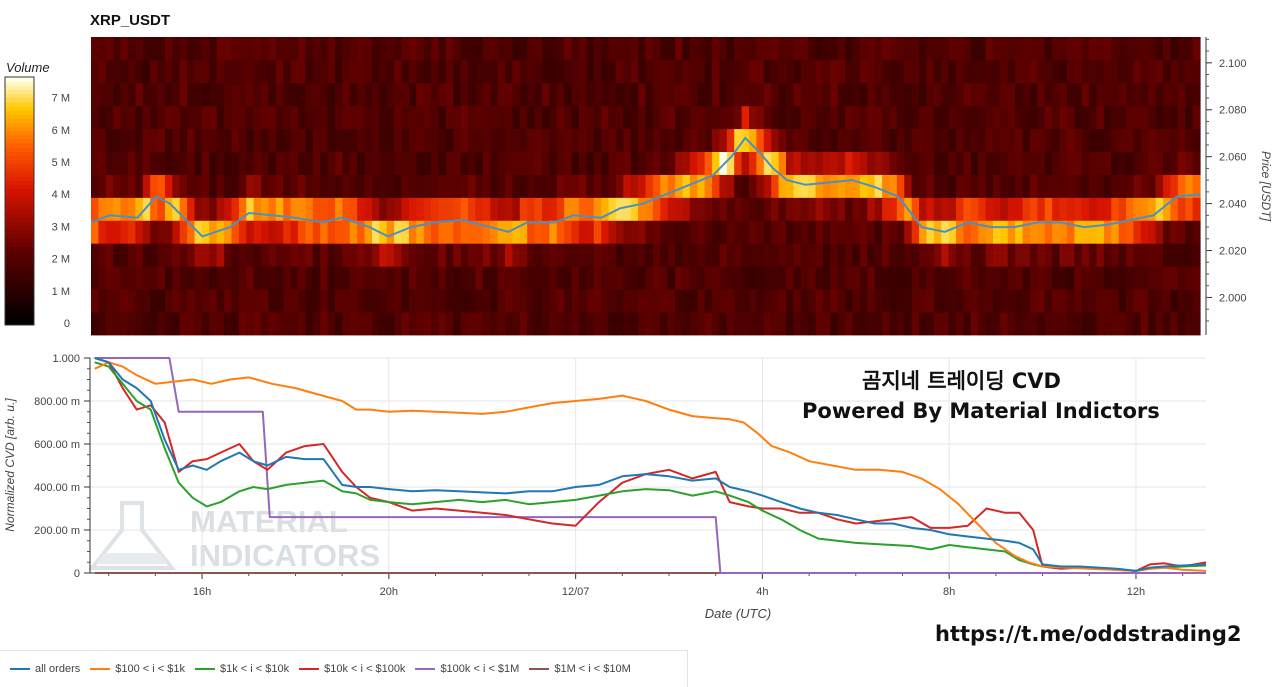 This screenshot has width=1280, height=687. Describe the element at coordinates (45, 669) in the screenshot. I see `legend-item: all orders` at that location.